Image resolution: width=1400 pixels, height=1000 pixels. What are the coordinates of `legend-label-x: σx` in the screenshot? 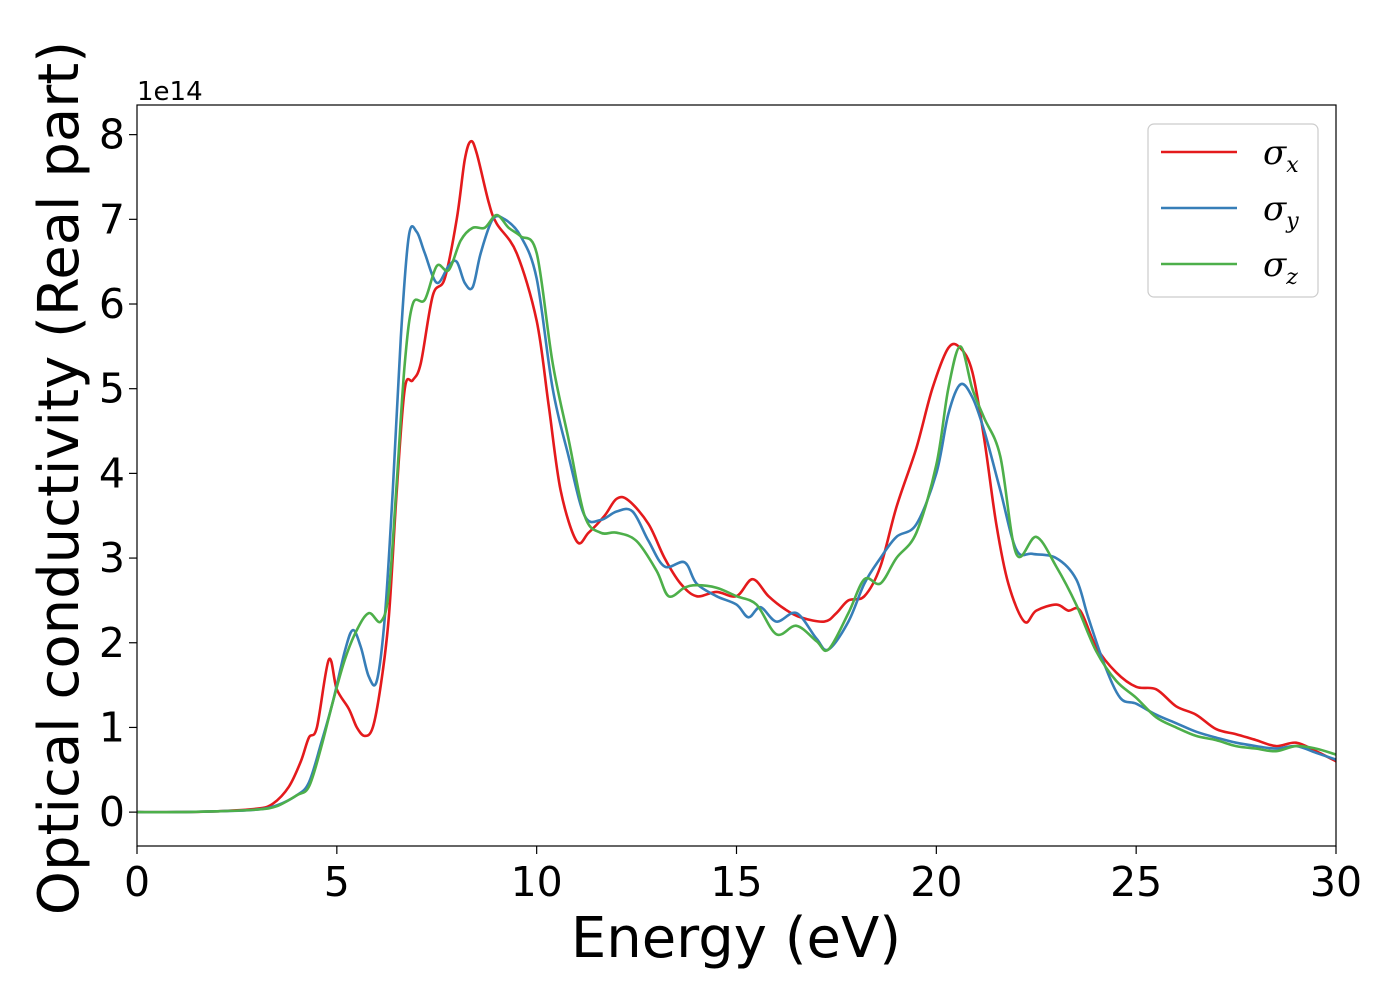 It's located at (1281, 155).